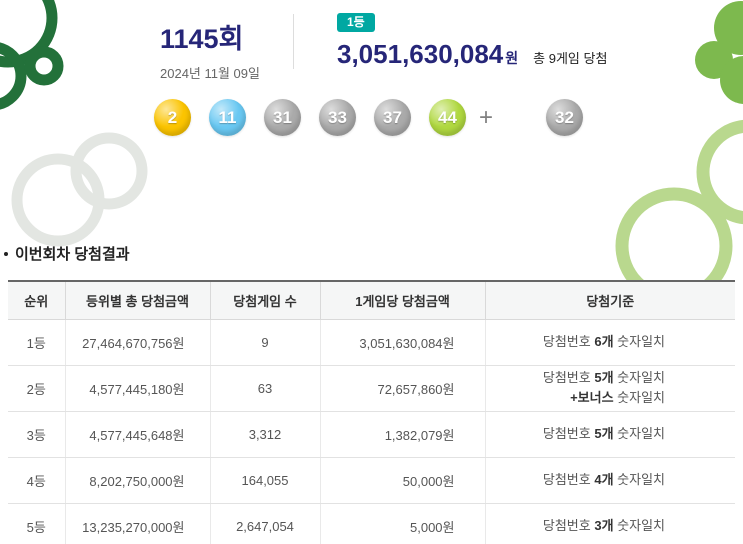  What do you see at coordinates (609, 388) in the screenshot?
I see `criteria-cell: 당첨번호 5개 숫자일치 +보너스 숫자일치` at bounding box center [609, 388].